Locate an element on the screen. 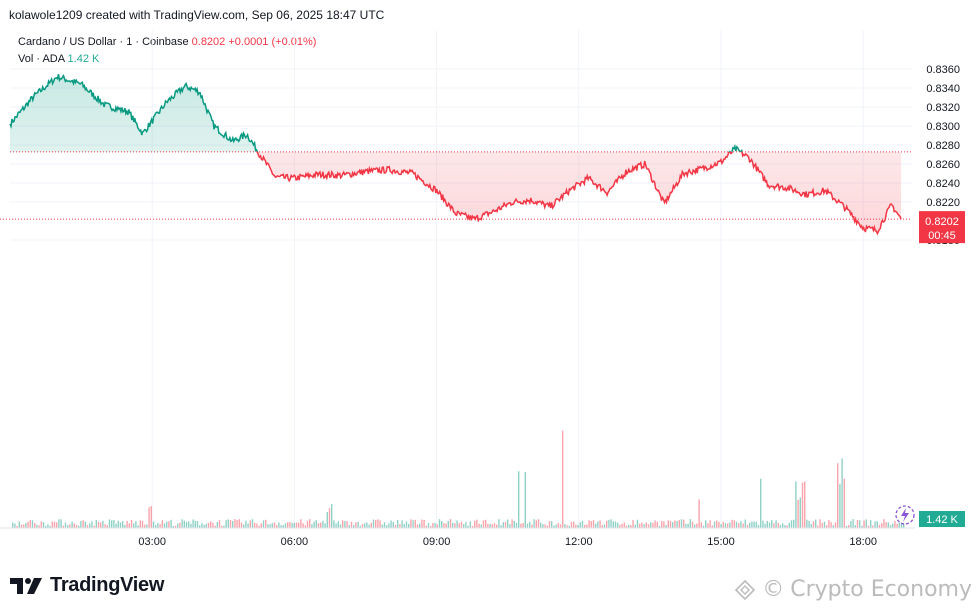 This screenshot has width=980, height=615. time-tick-label: 15:00 is located at coordinates (721, 542).